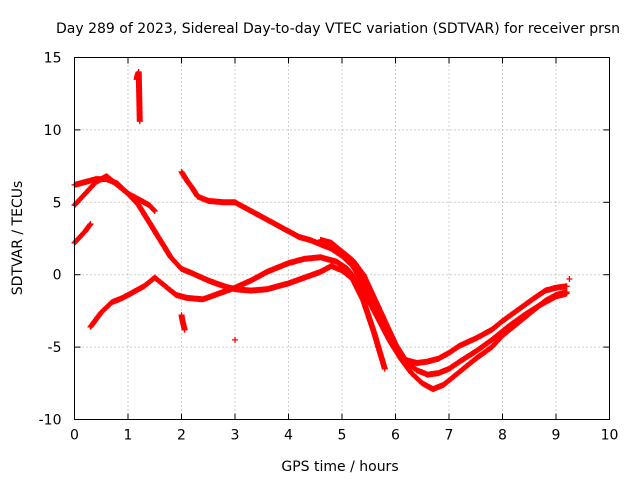 The image size is (640, 480). I want to click on x-tick-label: 8, so click(502, 436).